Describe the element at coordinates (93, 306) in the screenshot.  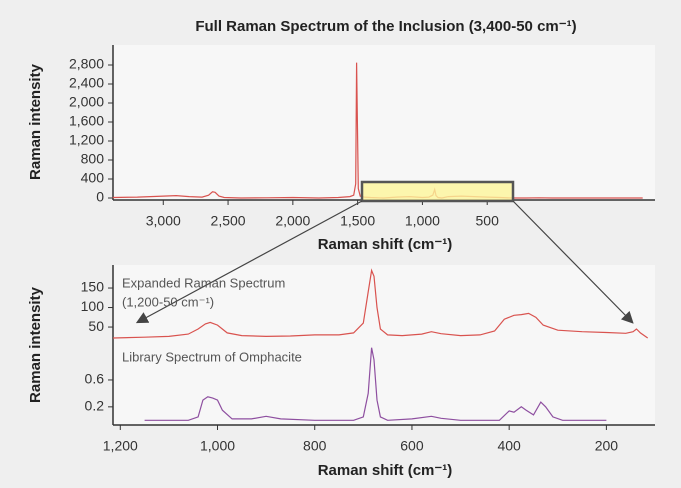
I see `y-tick-label: 100` at that location.